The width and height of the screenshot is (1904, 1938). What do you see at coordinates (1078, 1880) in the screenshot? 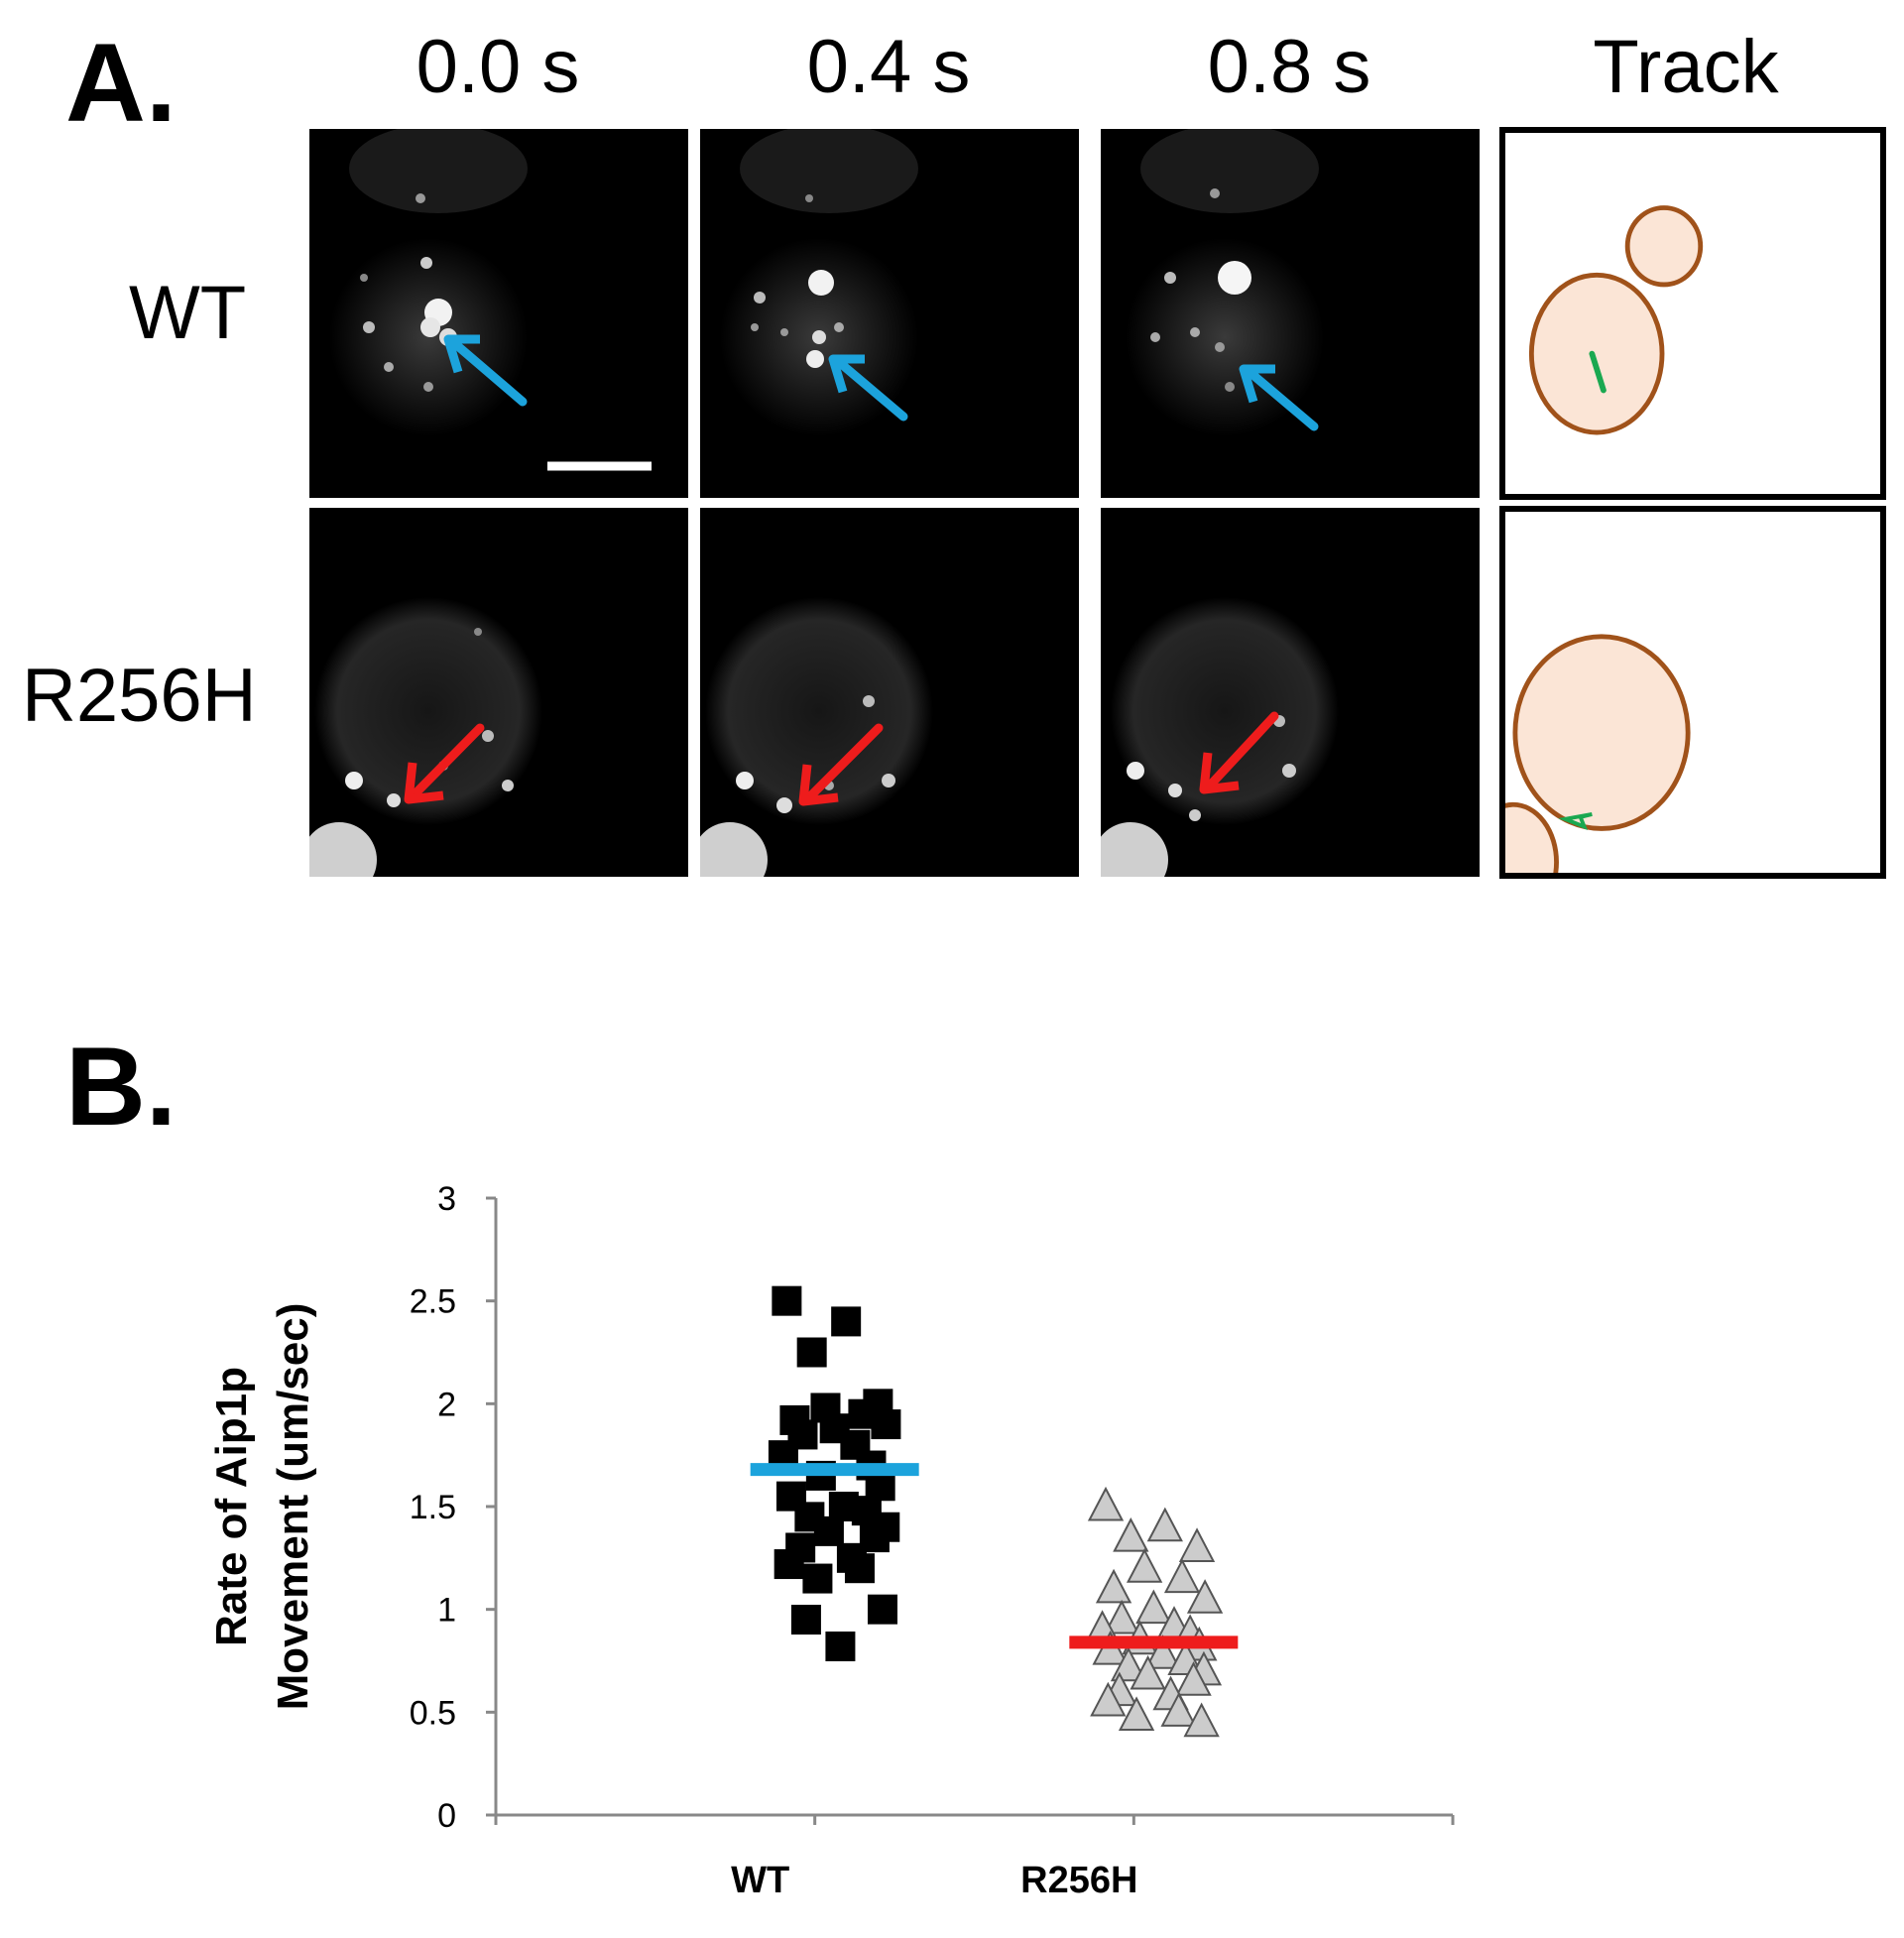
I see `x-category-label: R256H` at bounding box center [1078, 1880].